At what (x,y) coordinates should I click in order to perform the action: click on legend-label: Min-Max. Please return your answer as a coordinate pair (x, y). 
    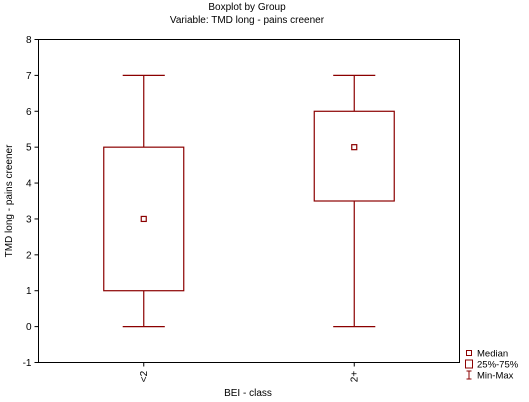
    Looking at the image, I should click on (495, 376).